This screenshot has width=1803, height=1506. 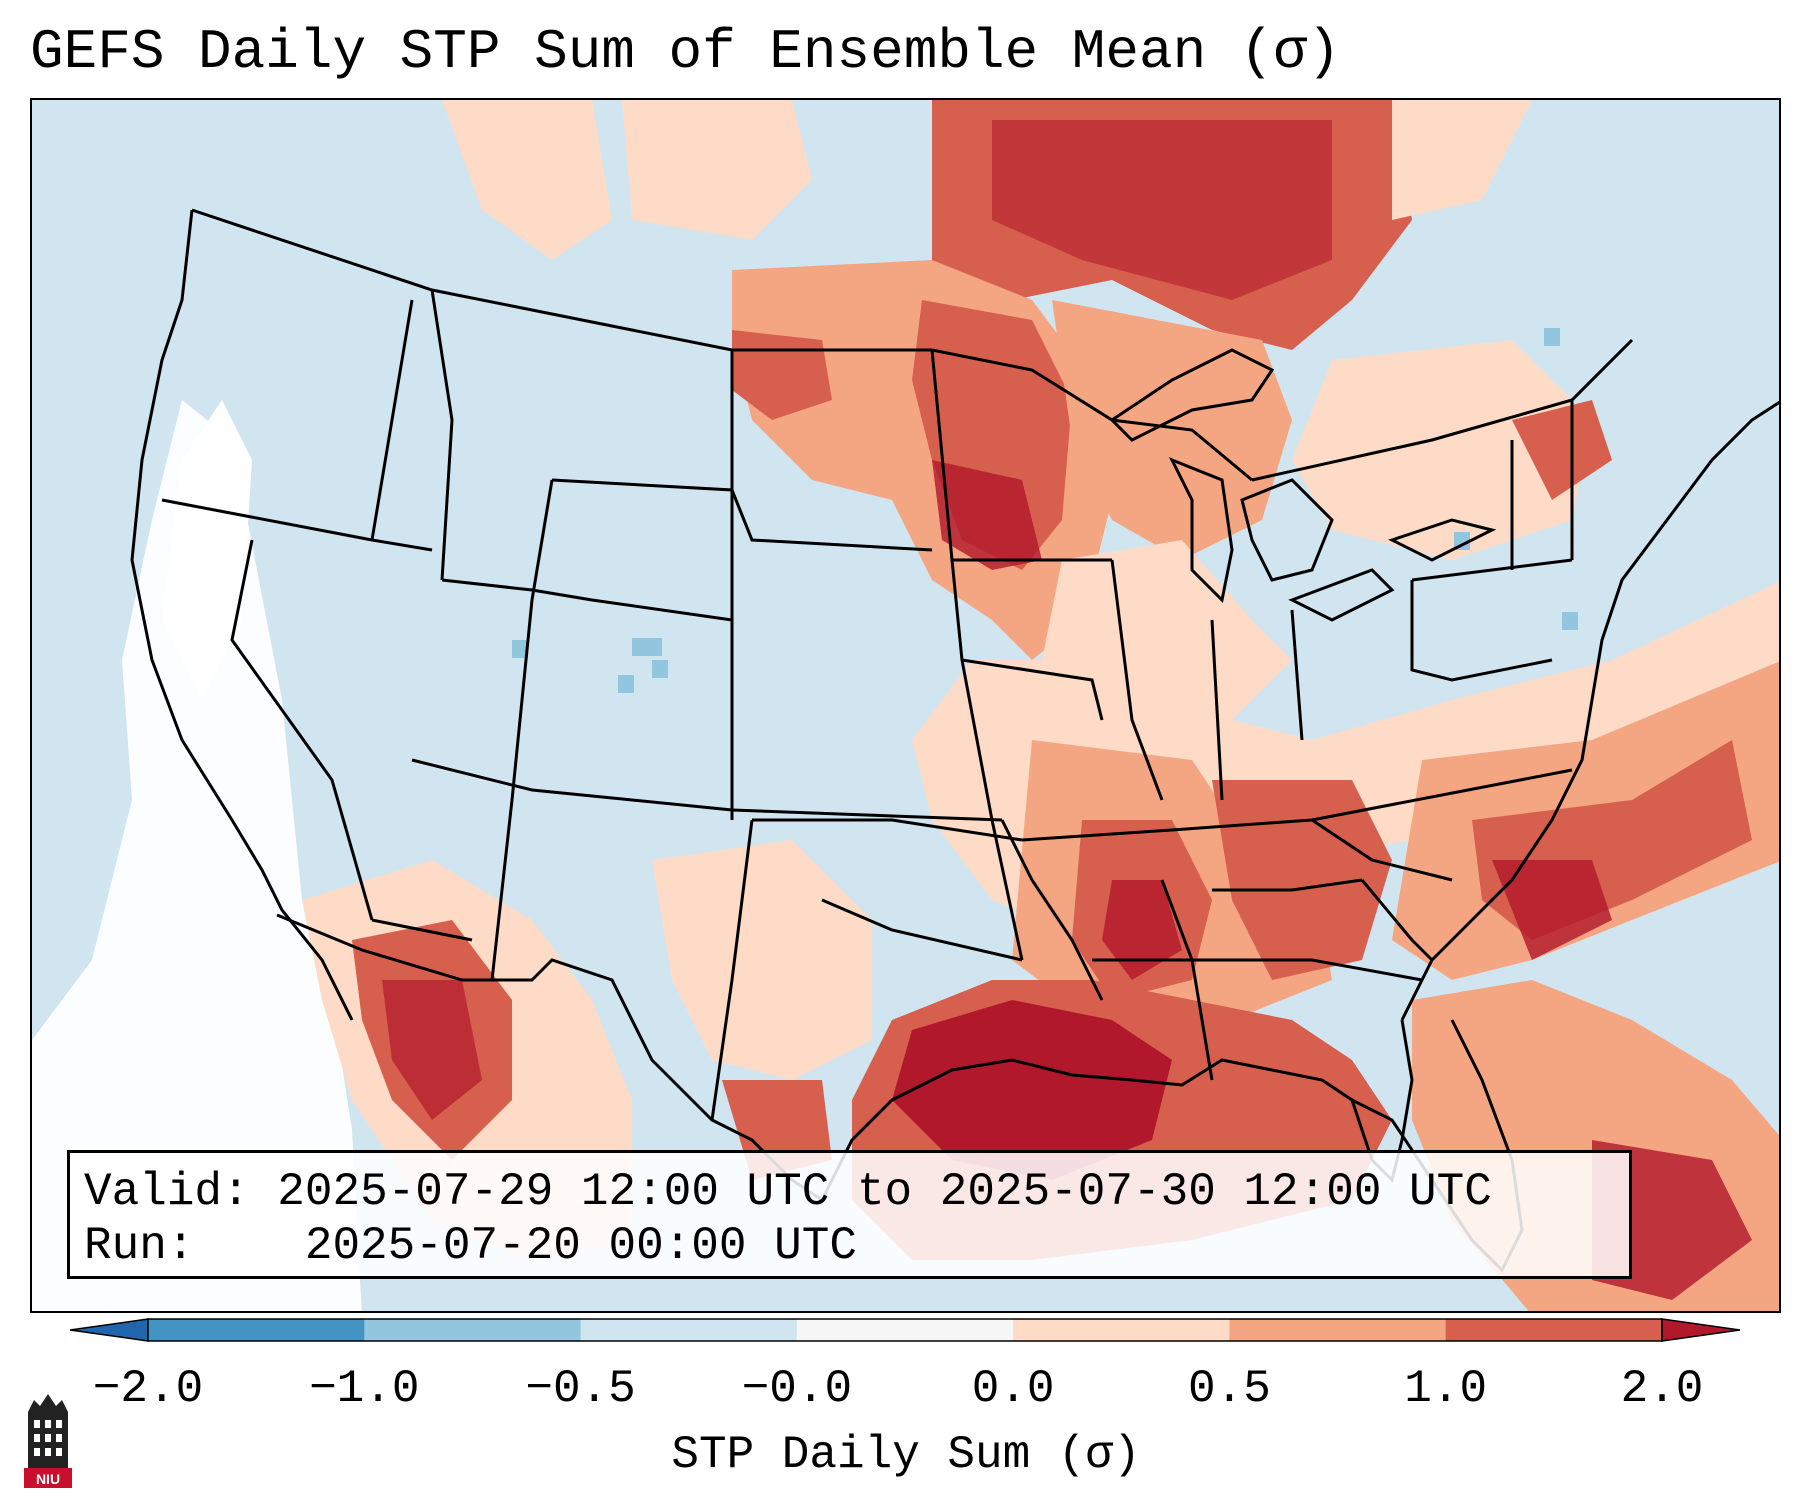 What do you see at coordinates (580, 1246) in the screenshot?
I see `run-value: 2025-07-20 00:00 UTC` at bounding box center [580, 1246].